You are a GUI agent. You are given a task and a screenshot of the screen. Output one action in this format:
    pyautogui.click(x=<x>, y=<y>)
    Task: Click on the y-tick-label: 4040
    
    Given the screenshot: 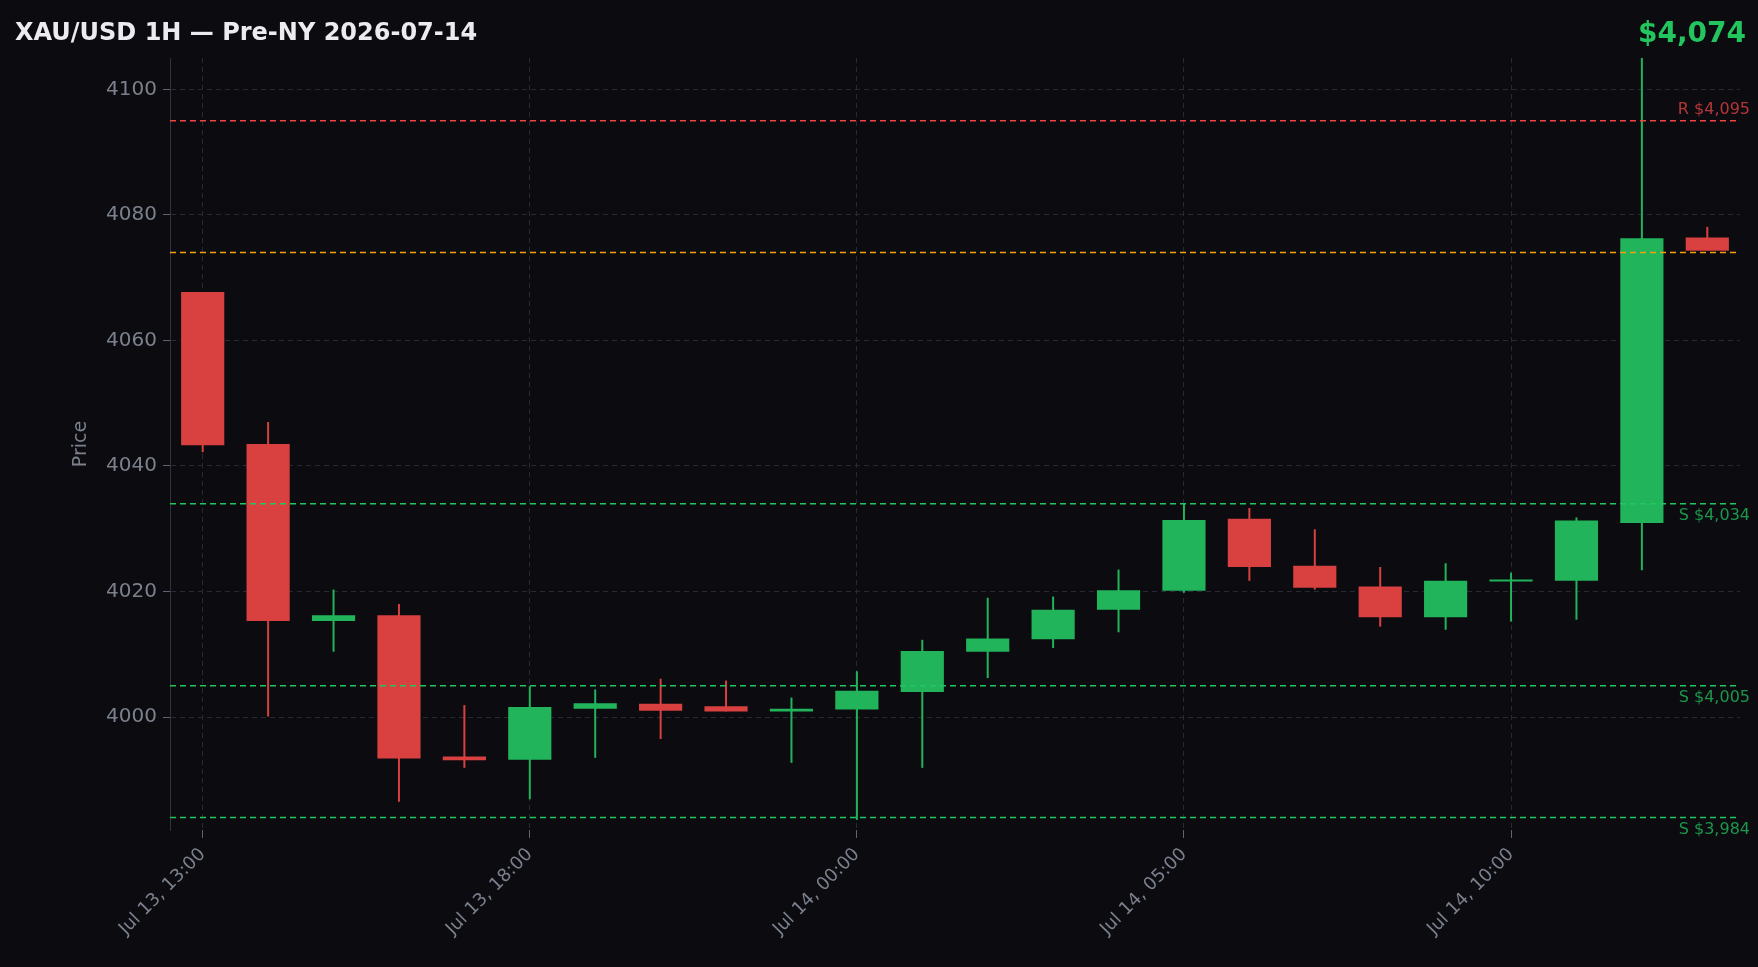 What is the action you would take?
    pyautogui.click(x=131, y=464)
    